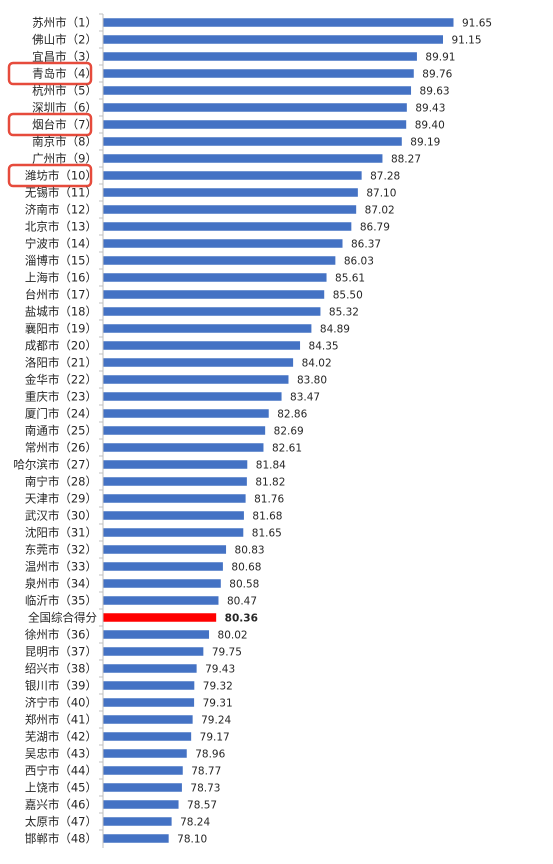 This screenshot has width=553, height=864. Describe the element at coordinates (61, 278) in the screenshot. I see `category-label: 上海市（16）` at that location.